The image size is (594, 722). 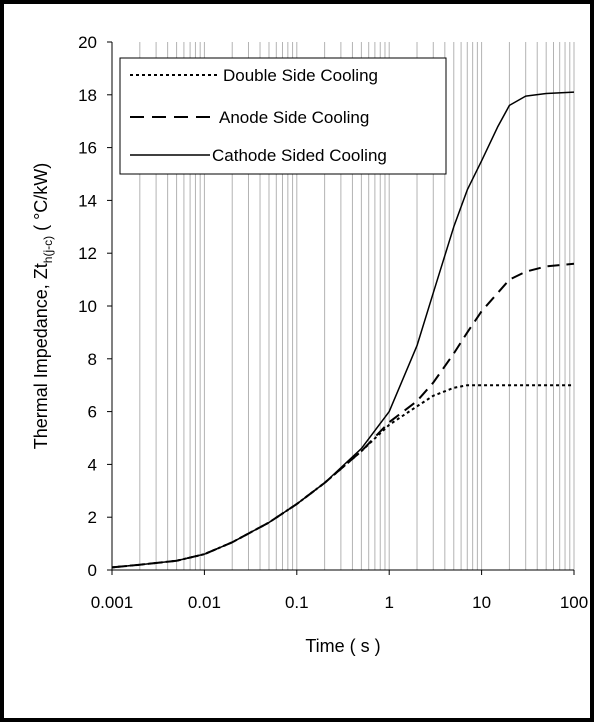 I want to click on y-axis-label-main: Thermal Impedance, Zt, so click(x=41, y=356).